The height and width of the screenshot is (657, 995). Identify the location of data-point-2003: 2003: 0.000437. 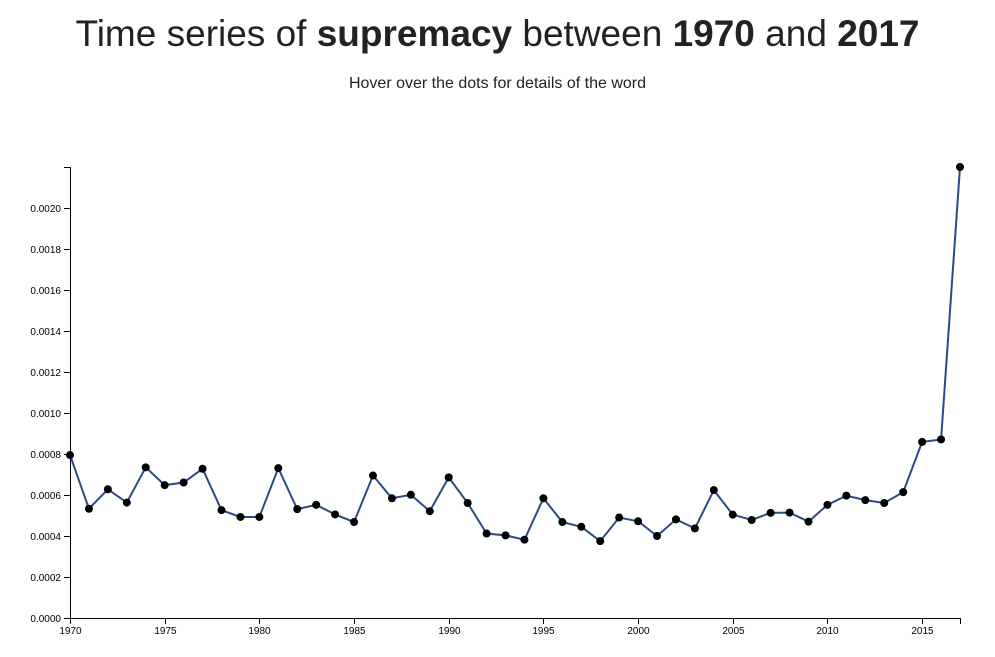
(694, 528).